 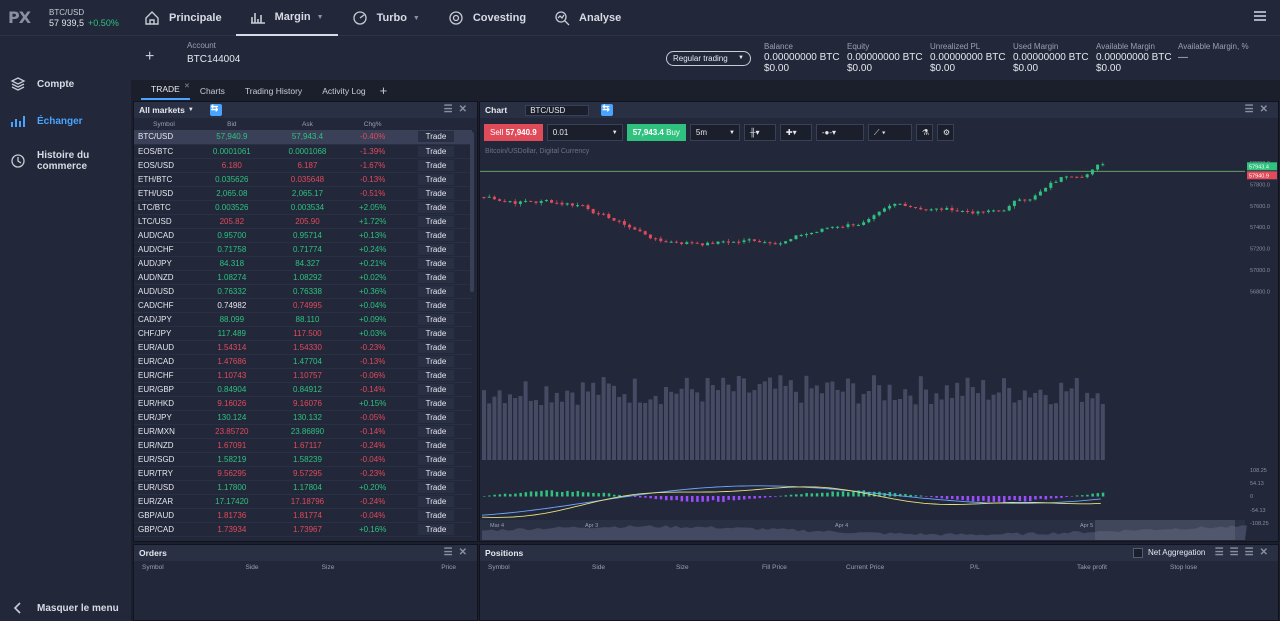 I want to click on ticker: BTC/USD 57 939,5 +0.50%, so click(x=84, y=18).